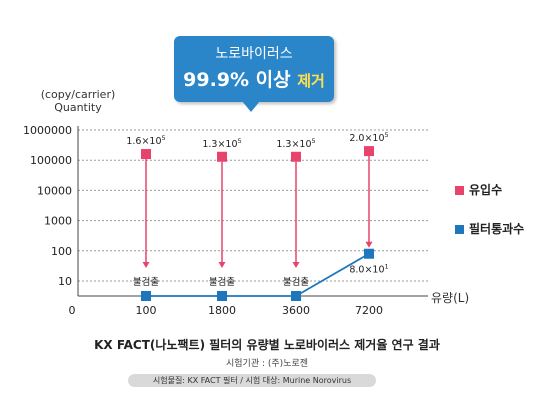 Image resolution: width=534 pixels, height=412 pixels. I want to click on x-axis-label: 유량(L), so click(450, 298).